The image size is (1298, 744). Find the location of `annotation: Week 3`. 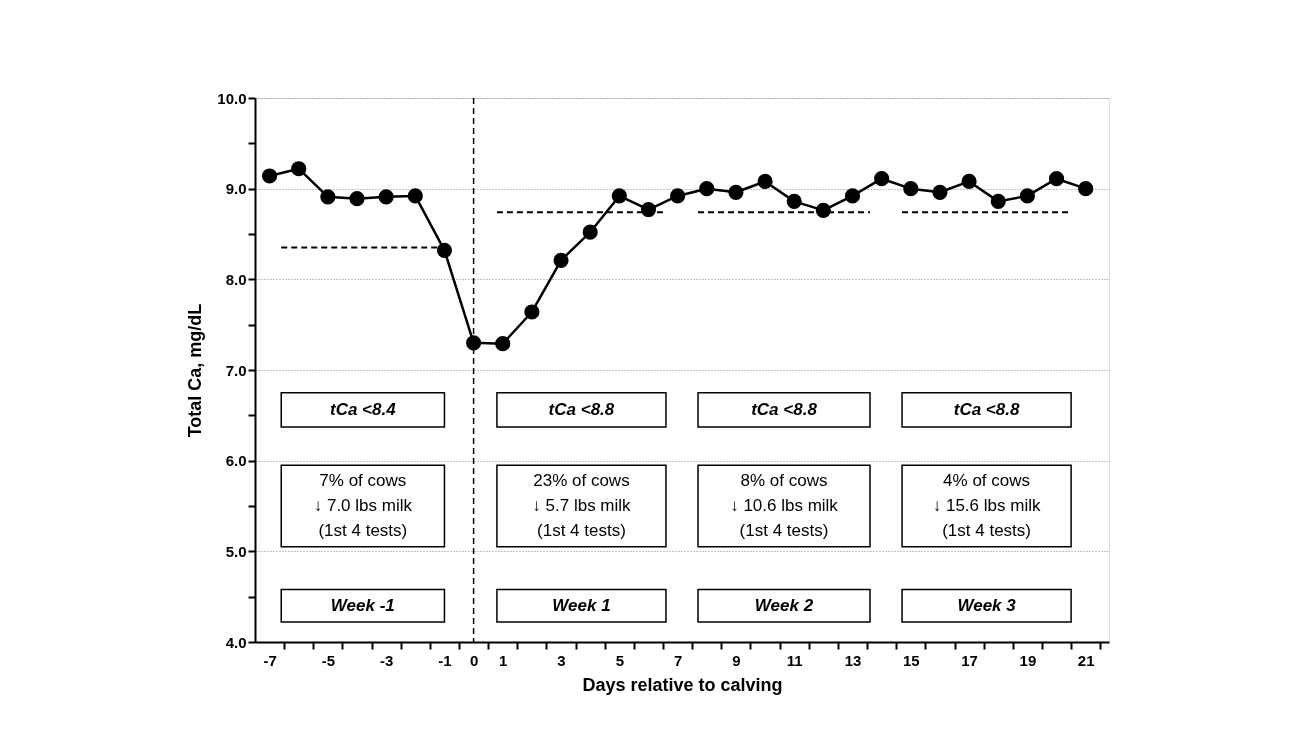

annotation: Week 3 is located at coordinates (987, 605).